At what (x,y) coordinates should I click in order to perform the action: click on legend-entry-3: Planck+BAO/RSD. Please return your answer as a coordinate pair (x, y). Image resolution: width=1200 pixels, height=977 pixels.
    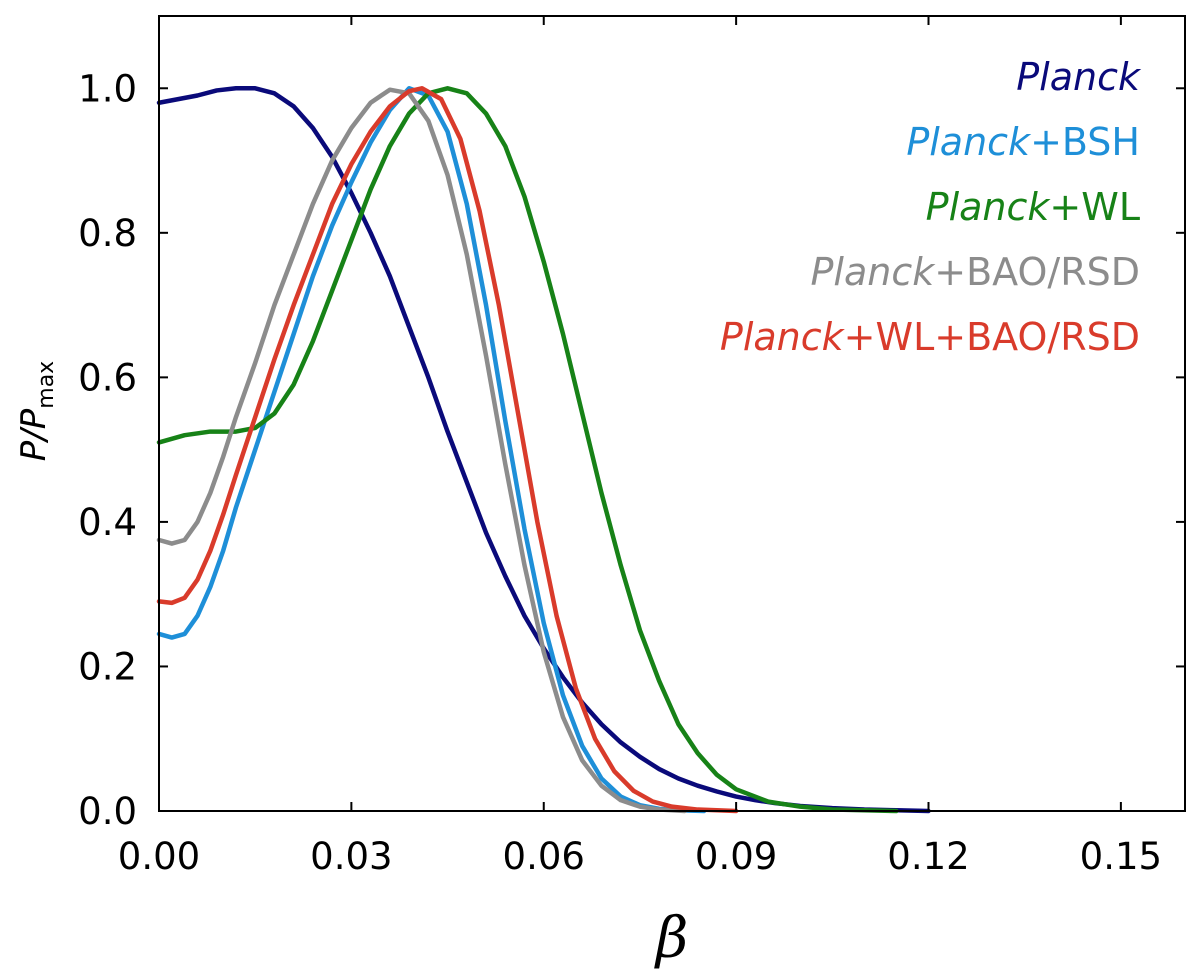
    Looking at the image, I should click on (975, 272).